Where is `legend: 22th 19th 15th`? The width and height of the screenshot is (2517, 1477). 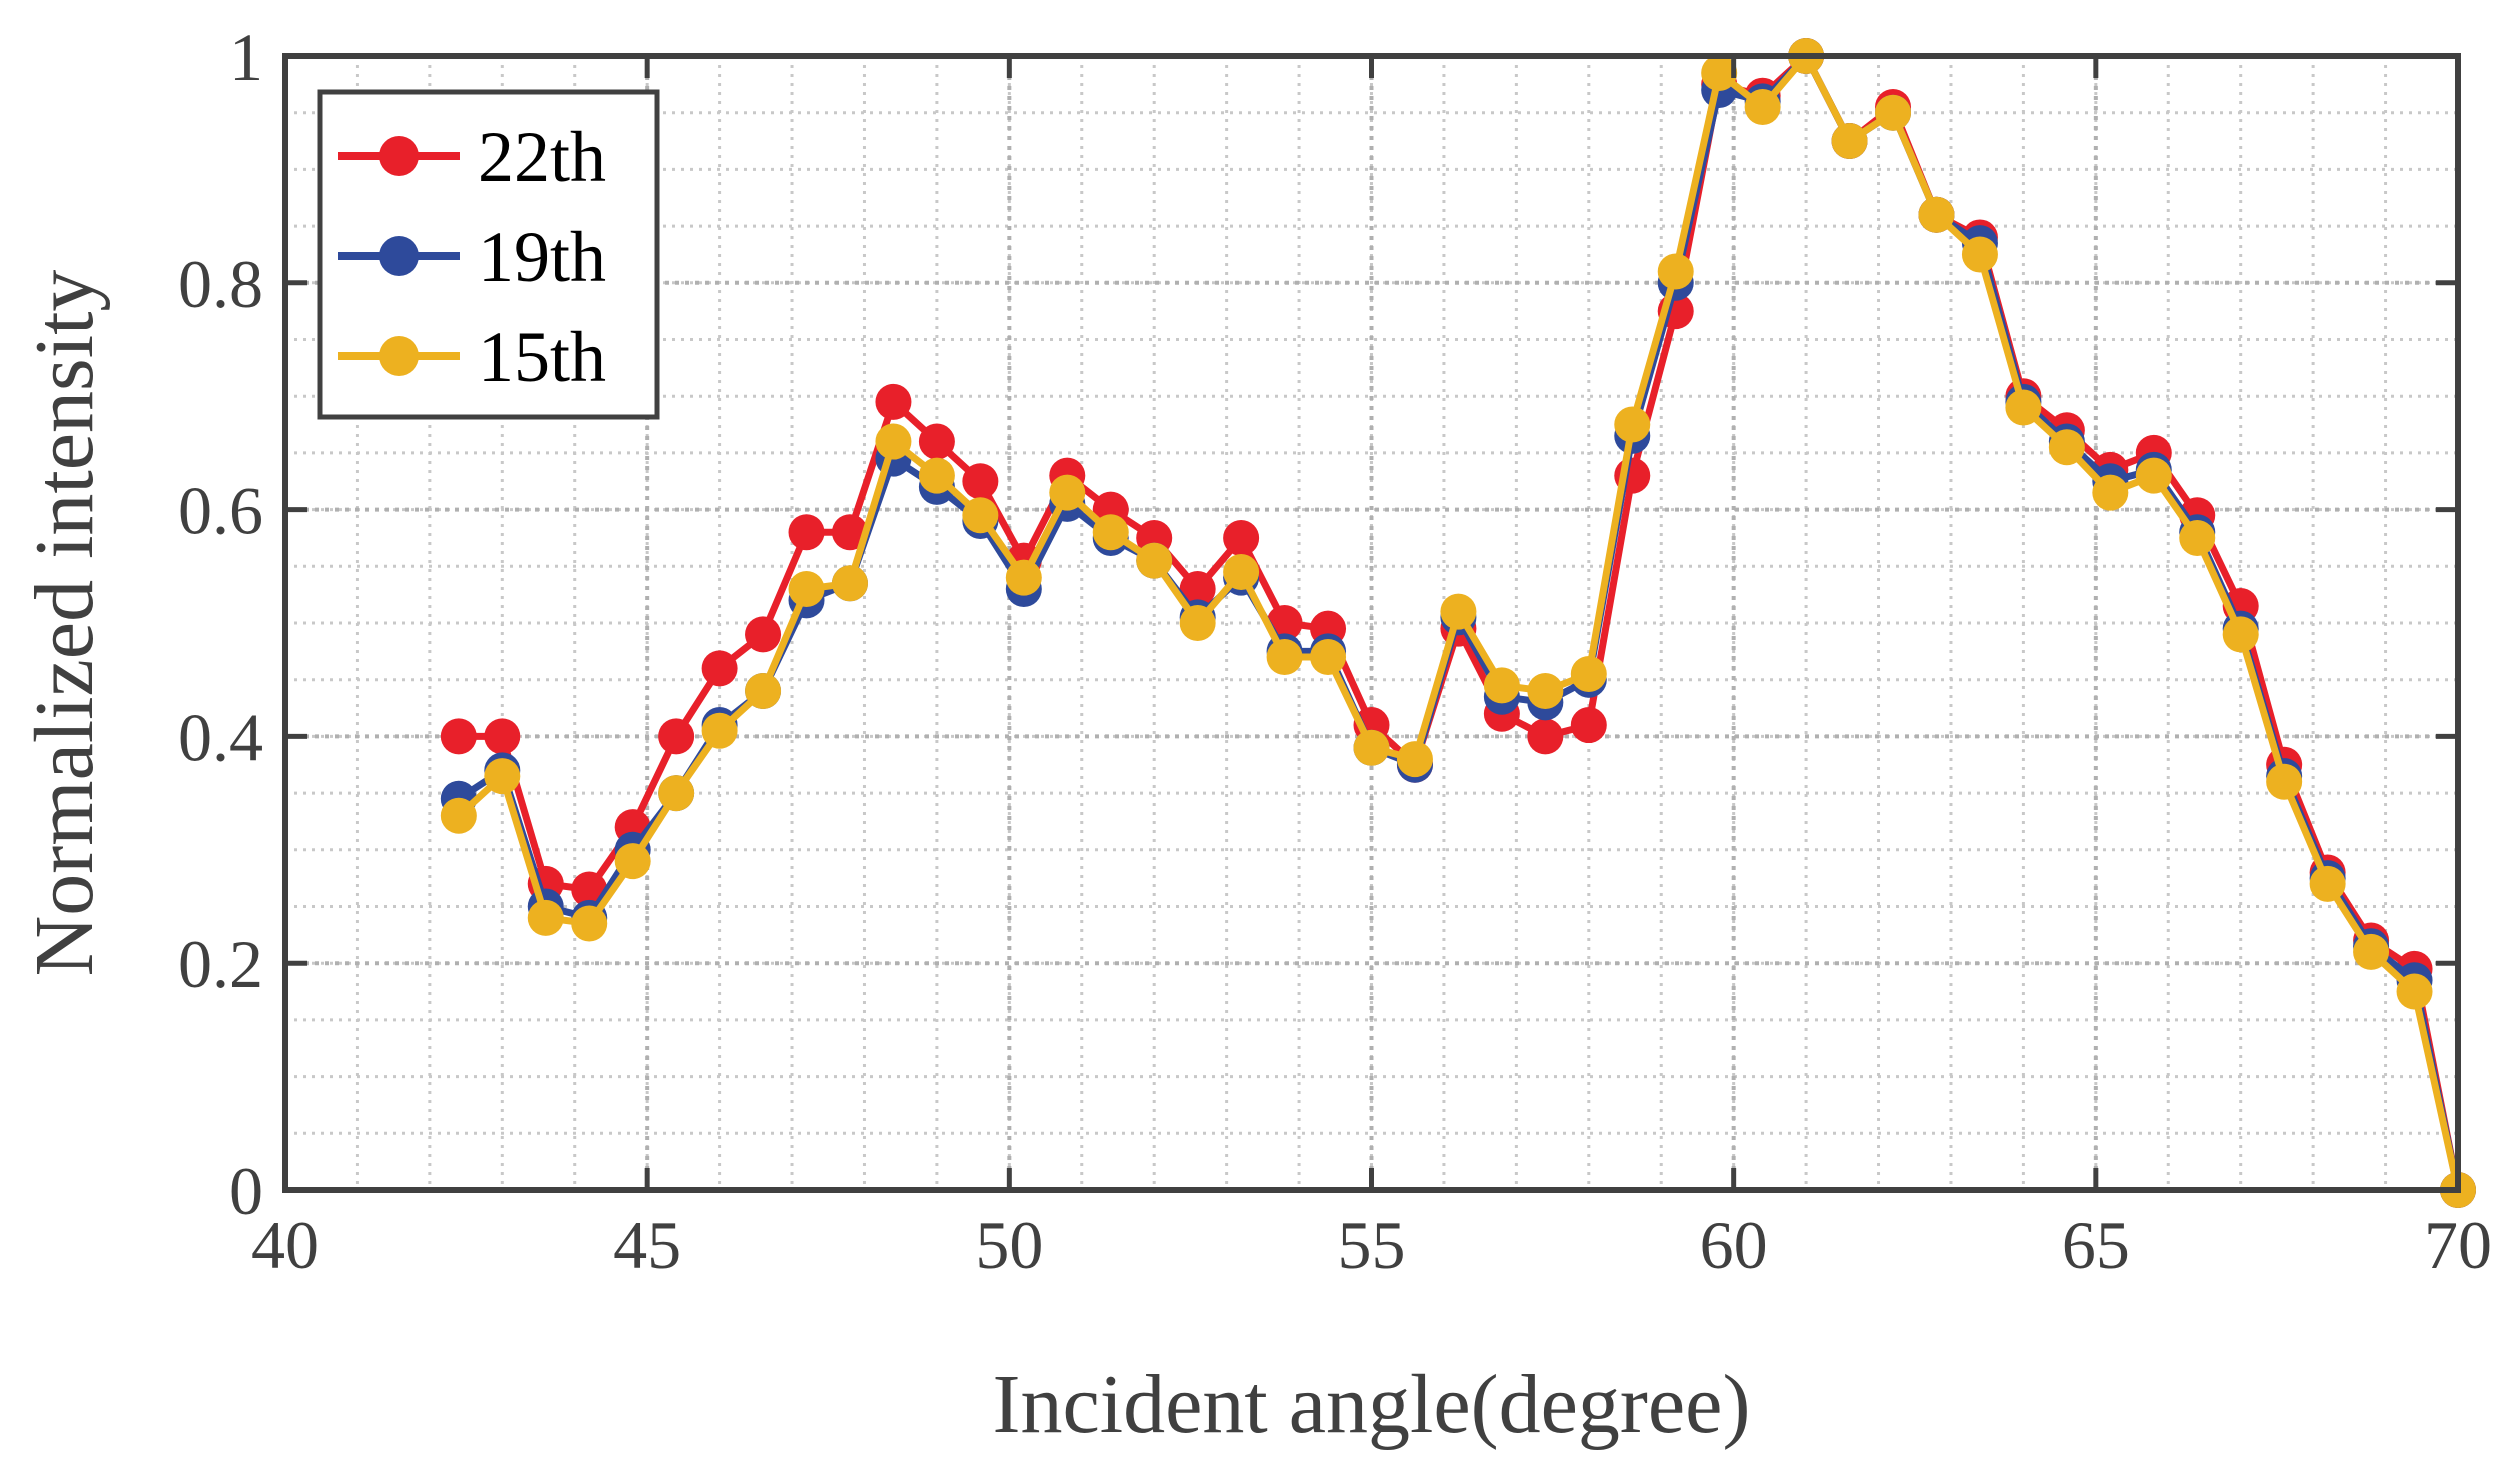
legend: 22th 19th 15th is located at coordinates (488, 254).